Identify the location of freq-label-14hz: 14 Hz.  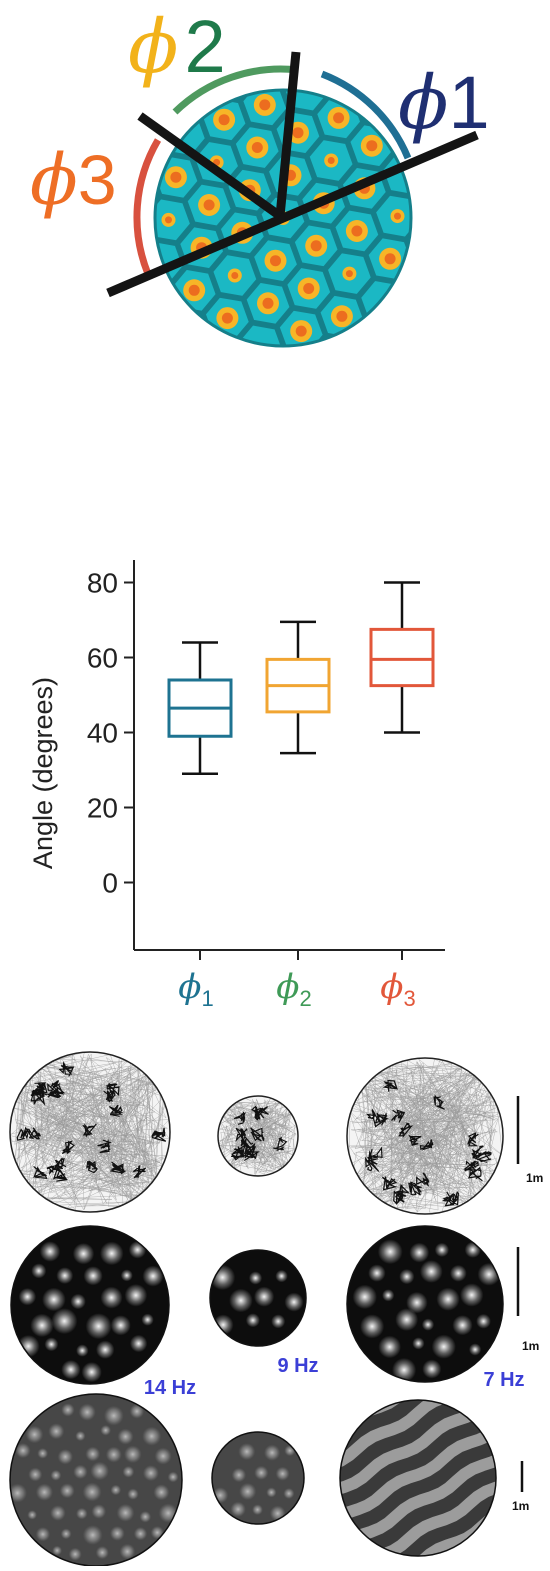
(170, 1388).